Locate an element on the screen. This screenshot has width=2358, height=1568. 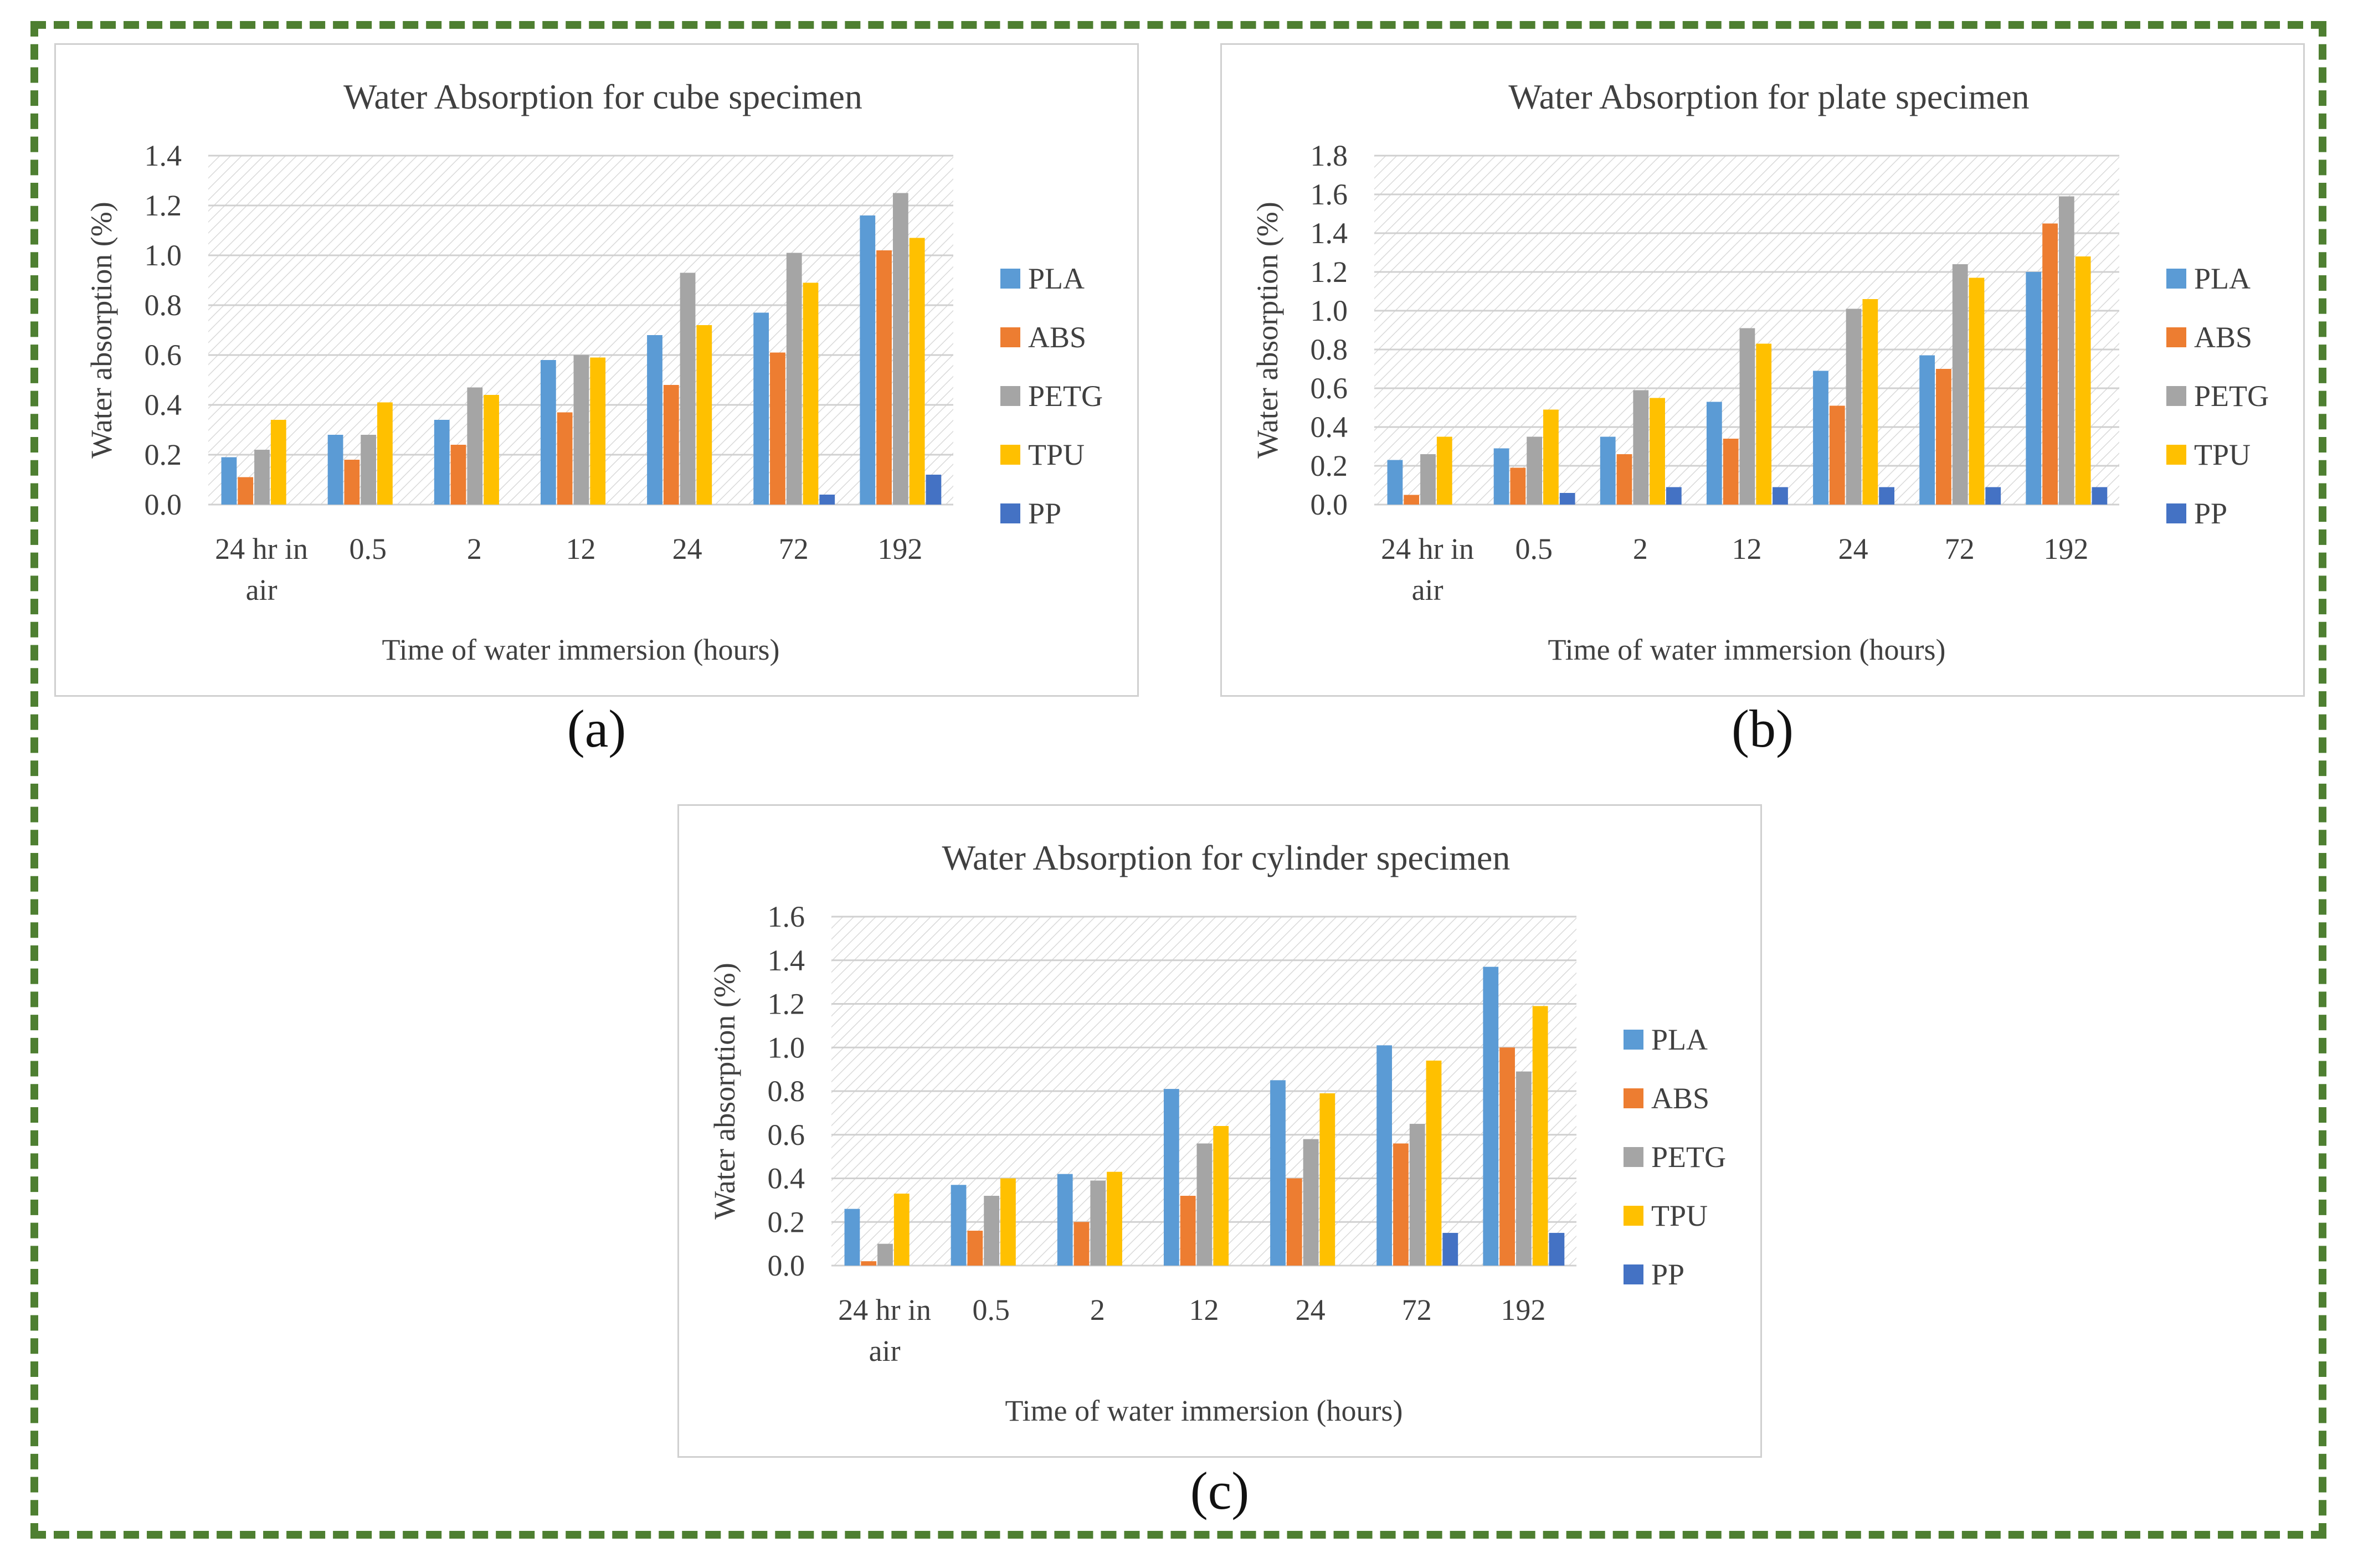
legend-label-petg: PETG is located at coordinates (2232, 396).